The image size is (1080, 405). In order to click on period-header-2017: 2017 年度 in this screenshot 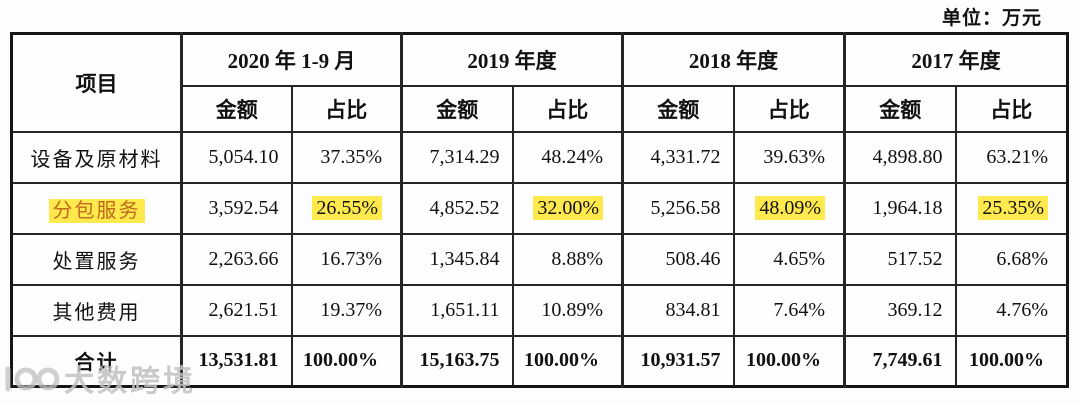, I will do `click(956, 59)`.